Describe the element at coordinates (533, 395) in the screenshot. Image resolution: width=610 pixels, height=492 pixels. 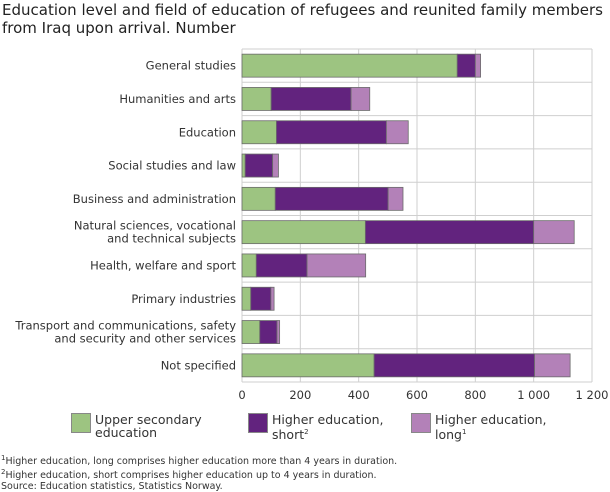
I see `x-tick-label: 1 000` at that location.